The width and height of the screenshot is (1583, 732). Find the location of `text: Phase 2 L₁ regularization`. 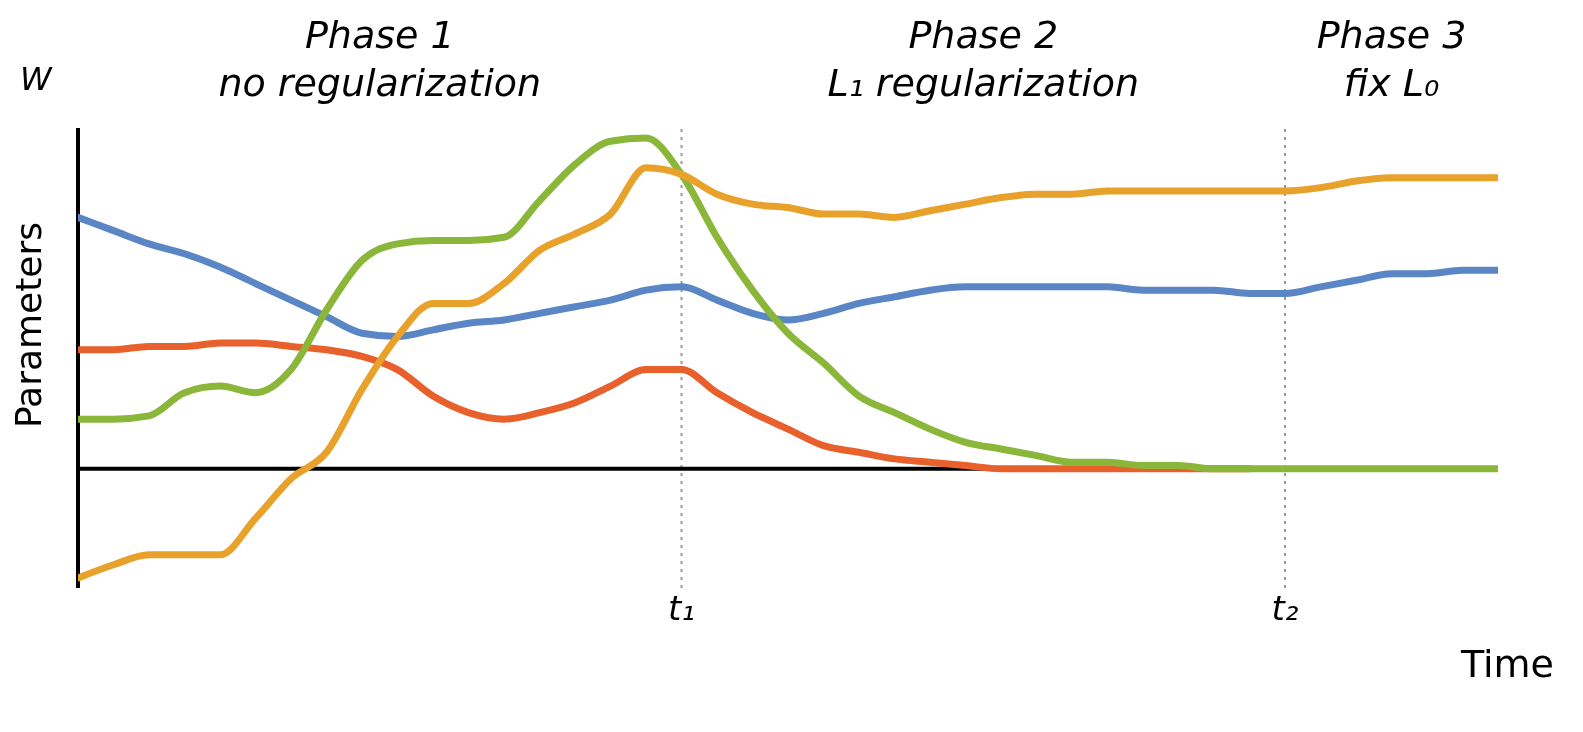

text: Phase 2 L₁ regularization is located at coordinates (983, 59).